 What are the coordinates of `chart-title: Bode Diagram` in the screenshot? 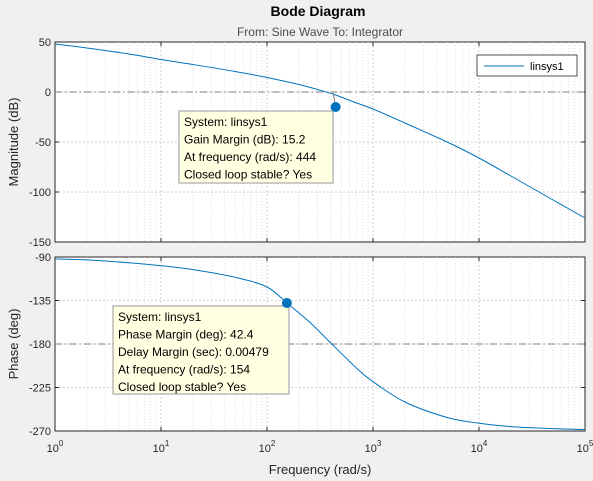 It's located at (318, 11).